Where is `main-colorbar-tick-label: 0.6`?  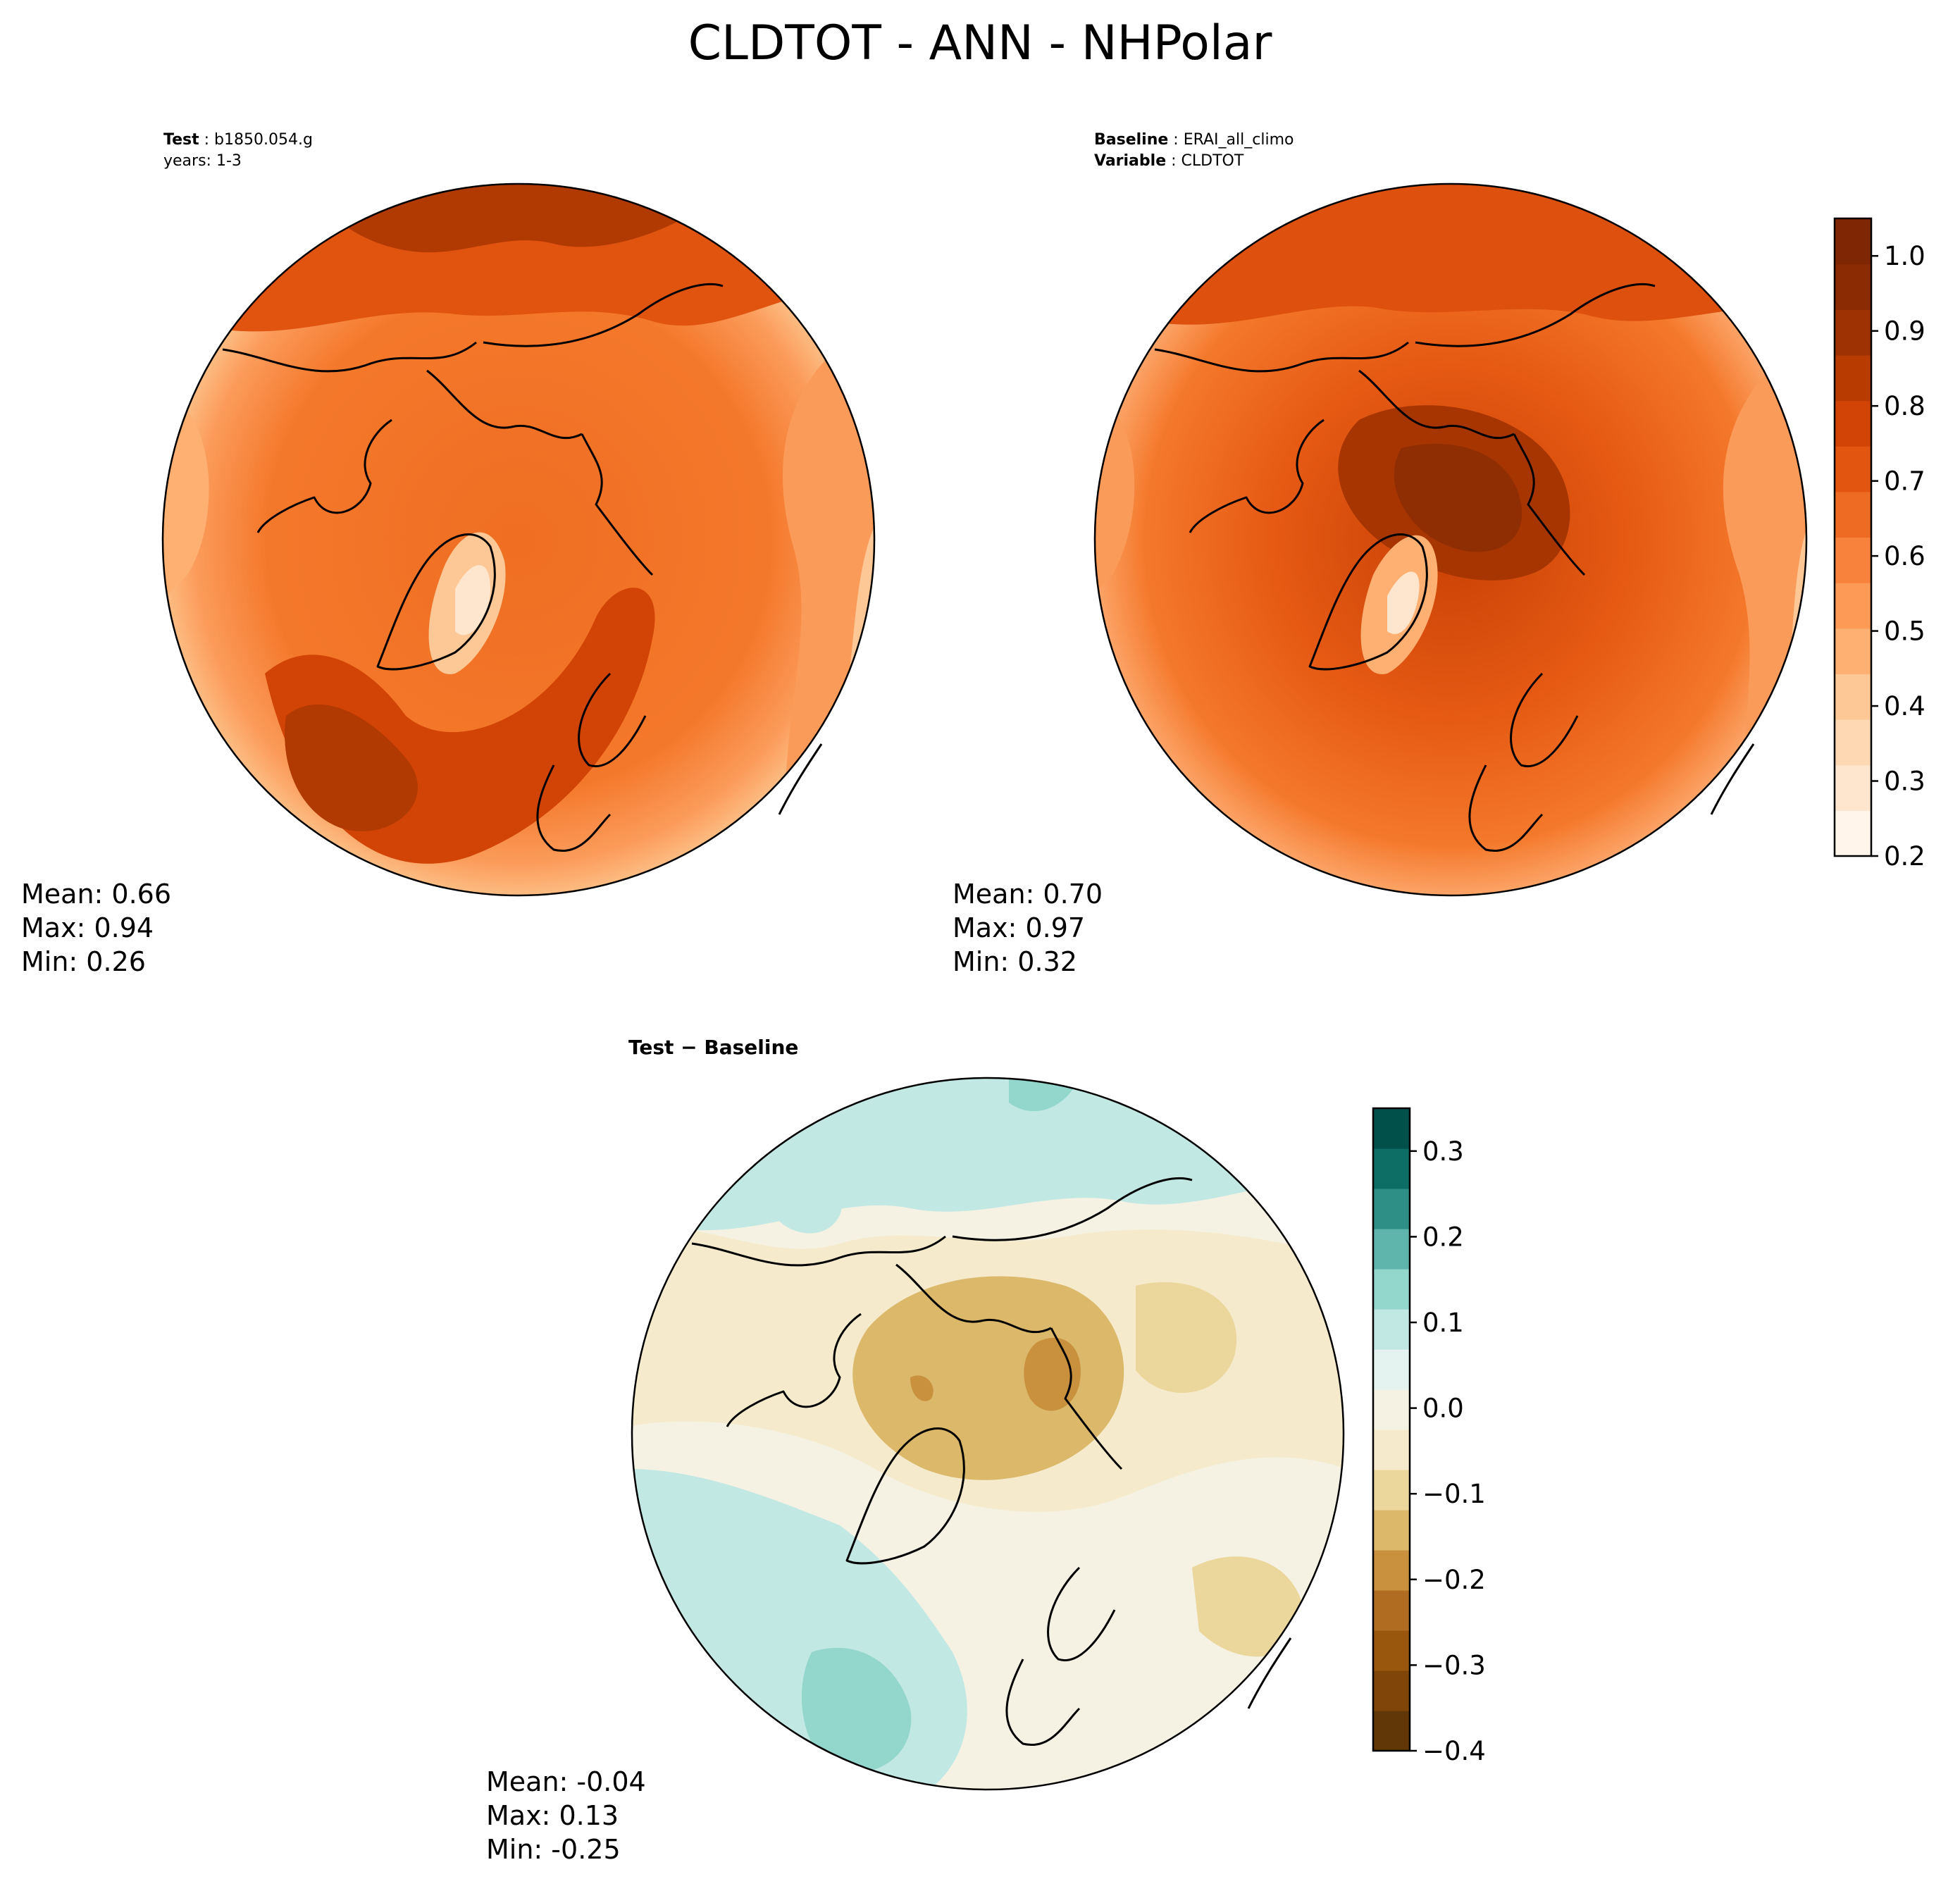 main-colorbar-tick-label: 0.6 is located at coordinates (1905, 556).